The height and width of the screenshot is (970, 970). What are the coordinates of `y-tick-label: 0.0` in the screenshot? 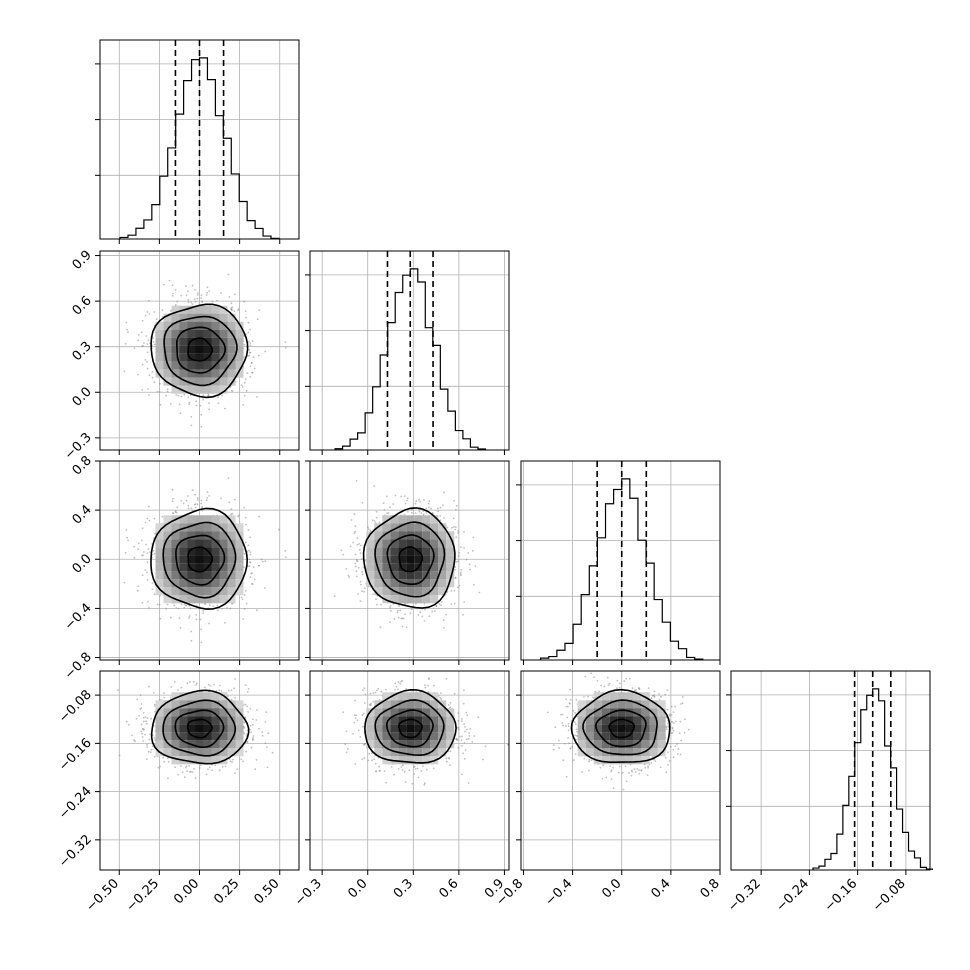 It's located at (82, 563).